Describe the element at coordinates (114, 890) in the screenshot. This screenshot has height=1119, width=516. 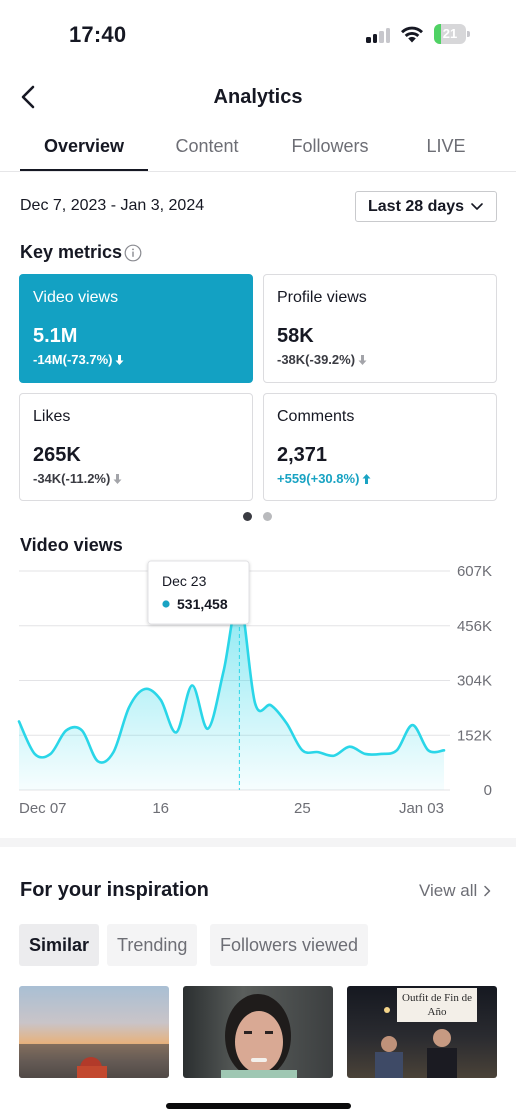
I see `inspiration-title: For your inspiration` at that location.